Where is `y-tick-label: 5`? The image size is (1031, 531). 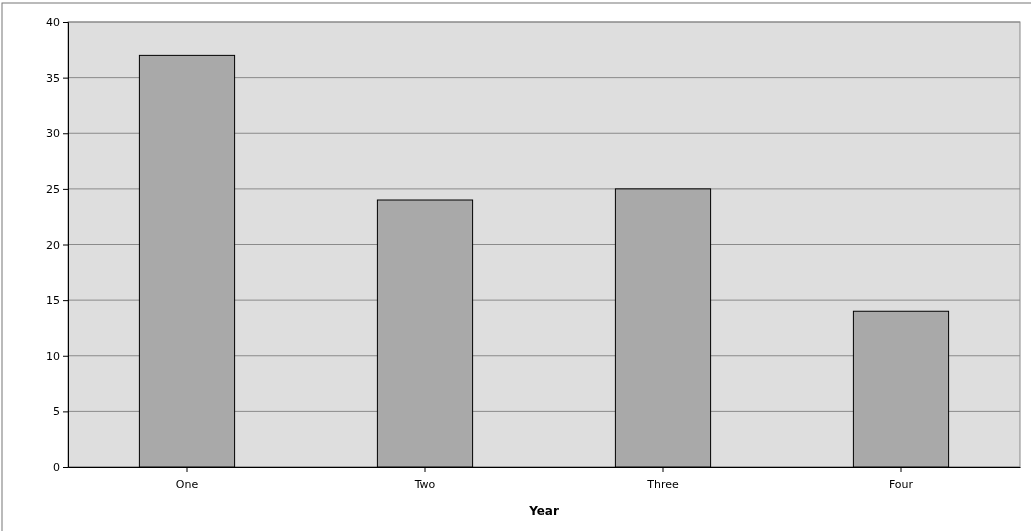 y-tick-label: 5 is located at coordinates (56, 412).